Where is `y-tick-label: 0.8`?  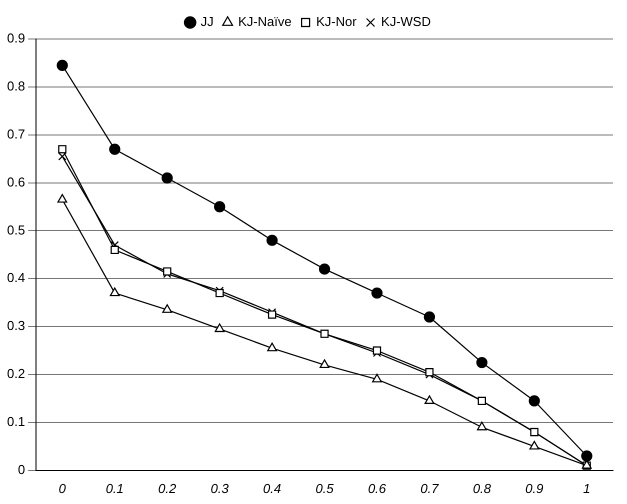
y-tick-label: 0.8 is located at coordinates (16, 86).